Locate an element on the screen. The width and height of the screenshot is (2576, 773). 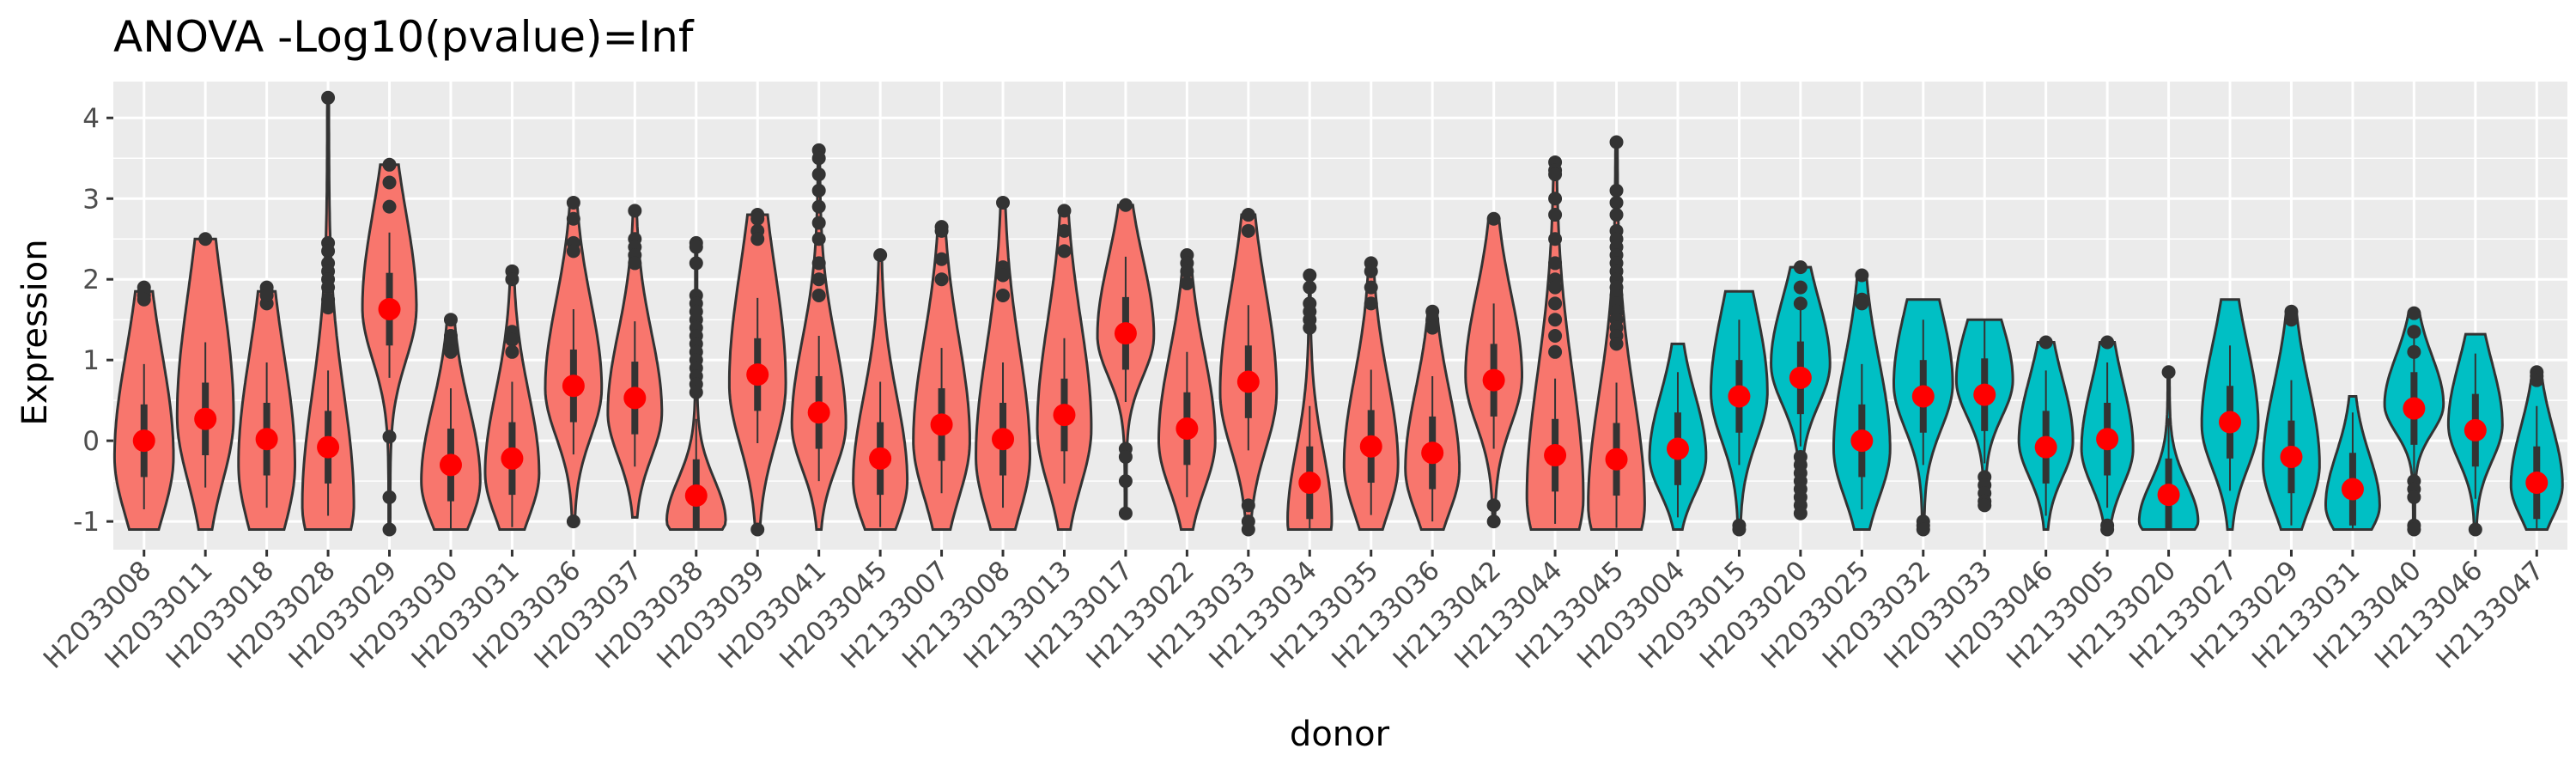
mean-point-H2133029 is located at coordinates (2291, 456).